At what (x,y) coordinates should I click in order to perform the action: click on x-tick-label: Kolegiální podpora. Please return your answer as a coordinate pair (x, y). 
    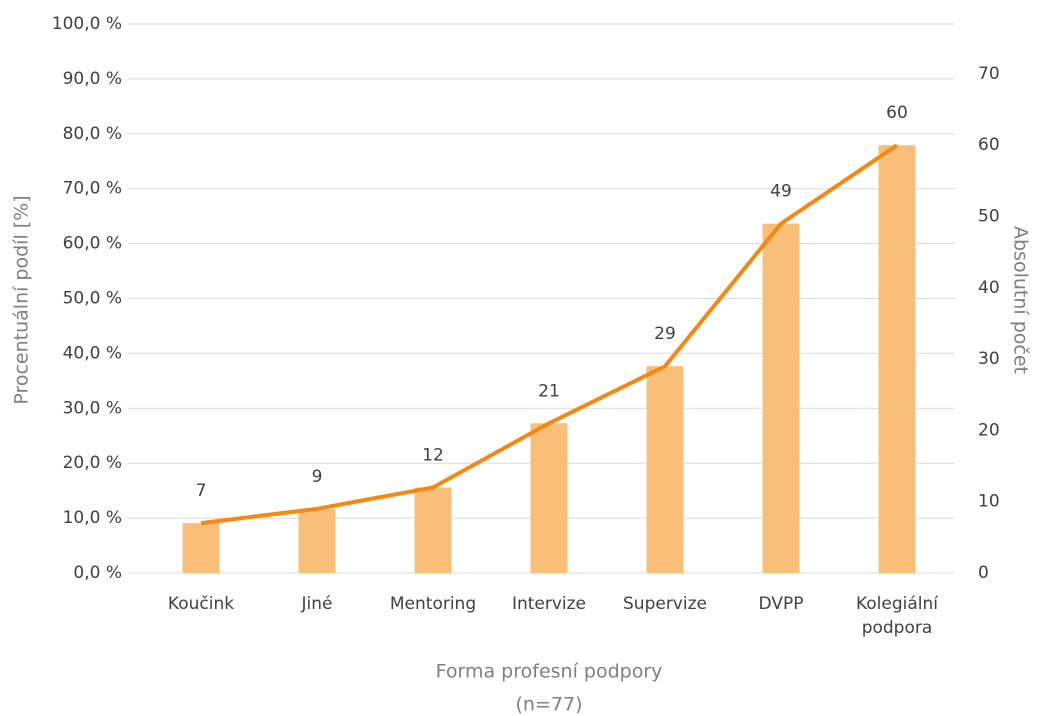
    Looking at the image, I should click on (897, 616).